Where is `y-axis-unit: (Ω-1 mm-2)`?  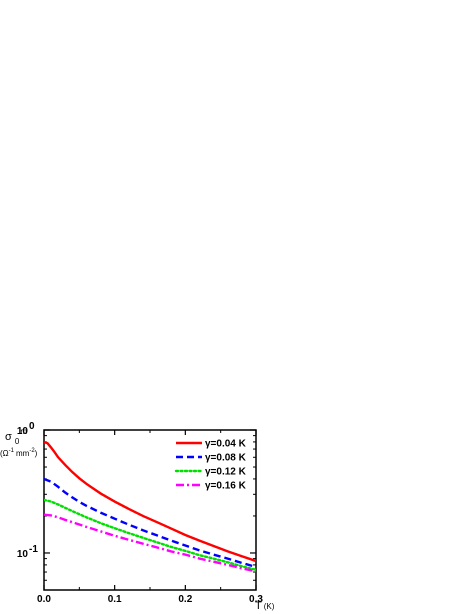 y-axis-unit: (Ω-1 mm-2) is located at coordinates (19, 453).